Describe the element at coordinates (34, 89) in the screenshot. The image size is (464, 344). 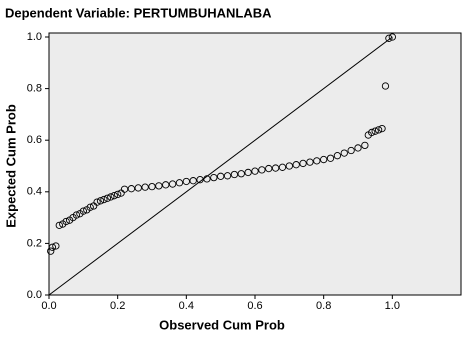
I see `y-tick-label: 0.8` at that location.